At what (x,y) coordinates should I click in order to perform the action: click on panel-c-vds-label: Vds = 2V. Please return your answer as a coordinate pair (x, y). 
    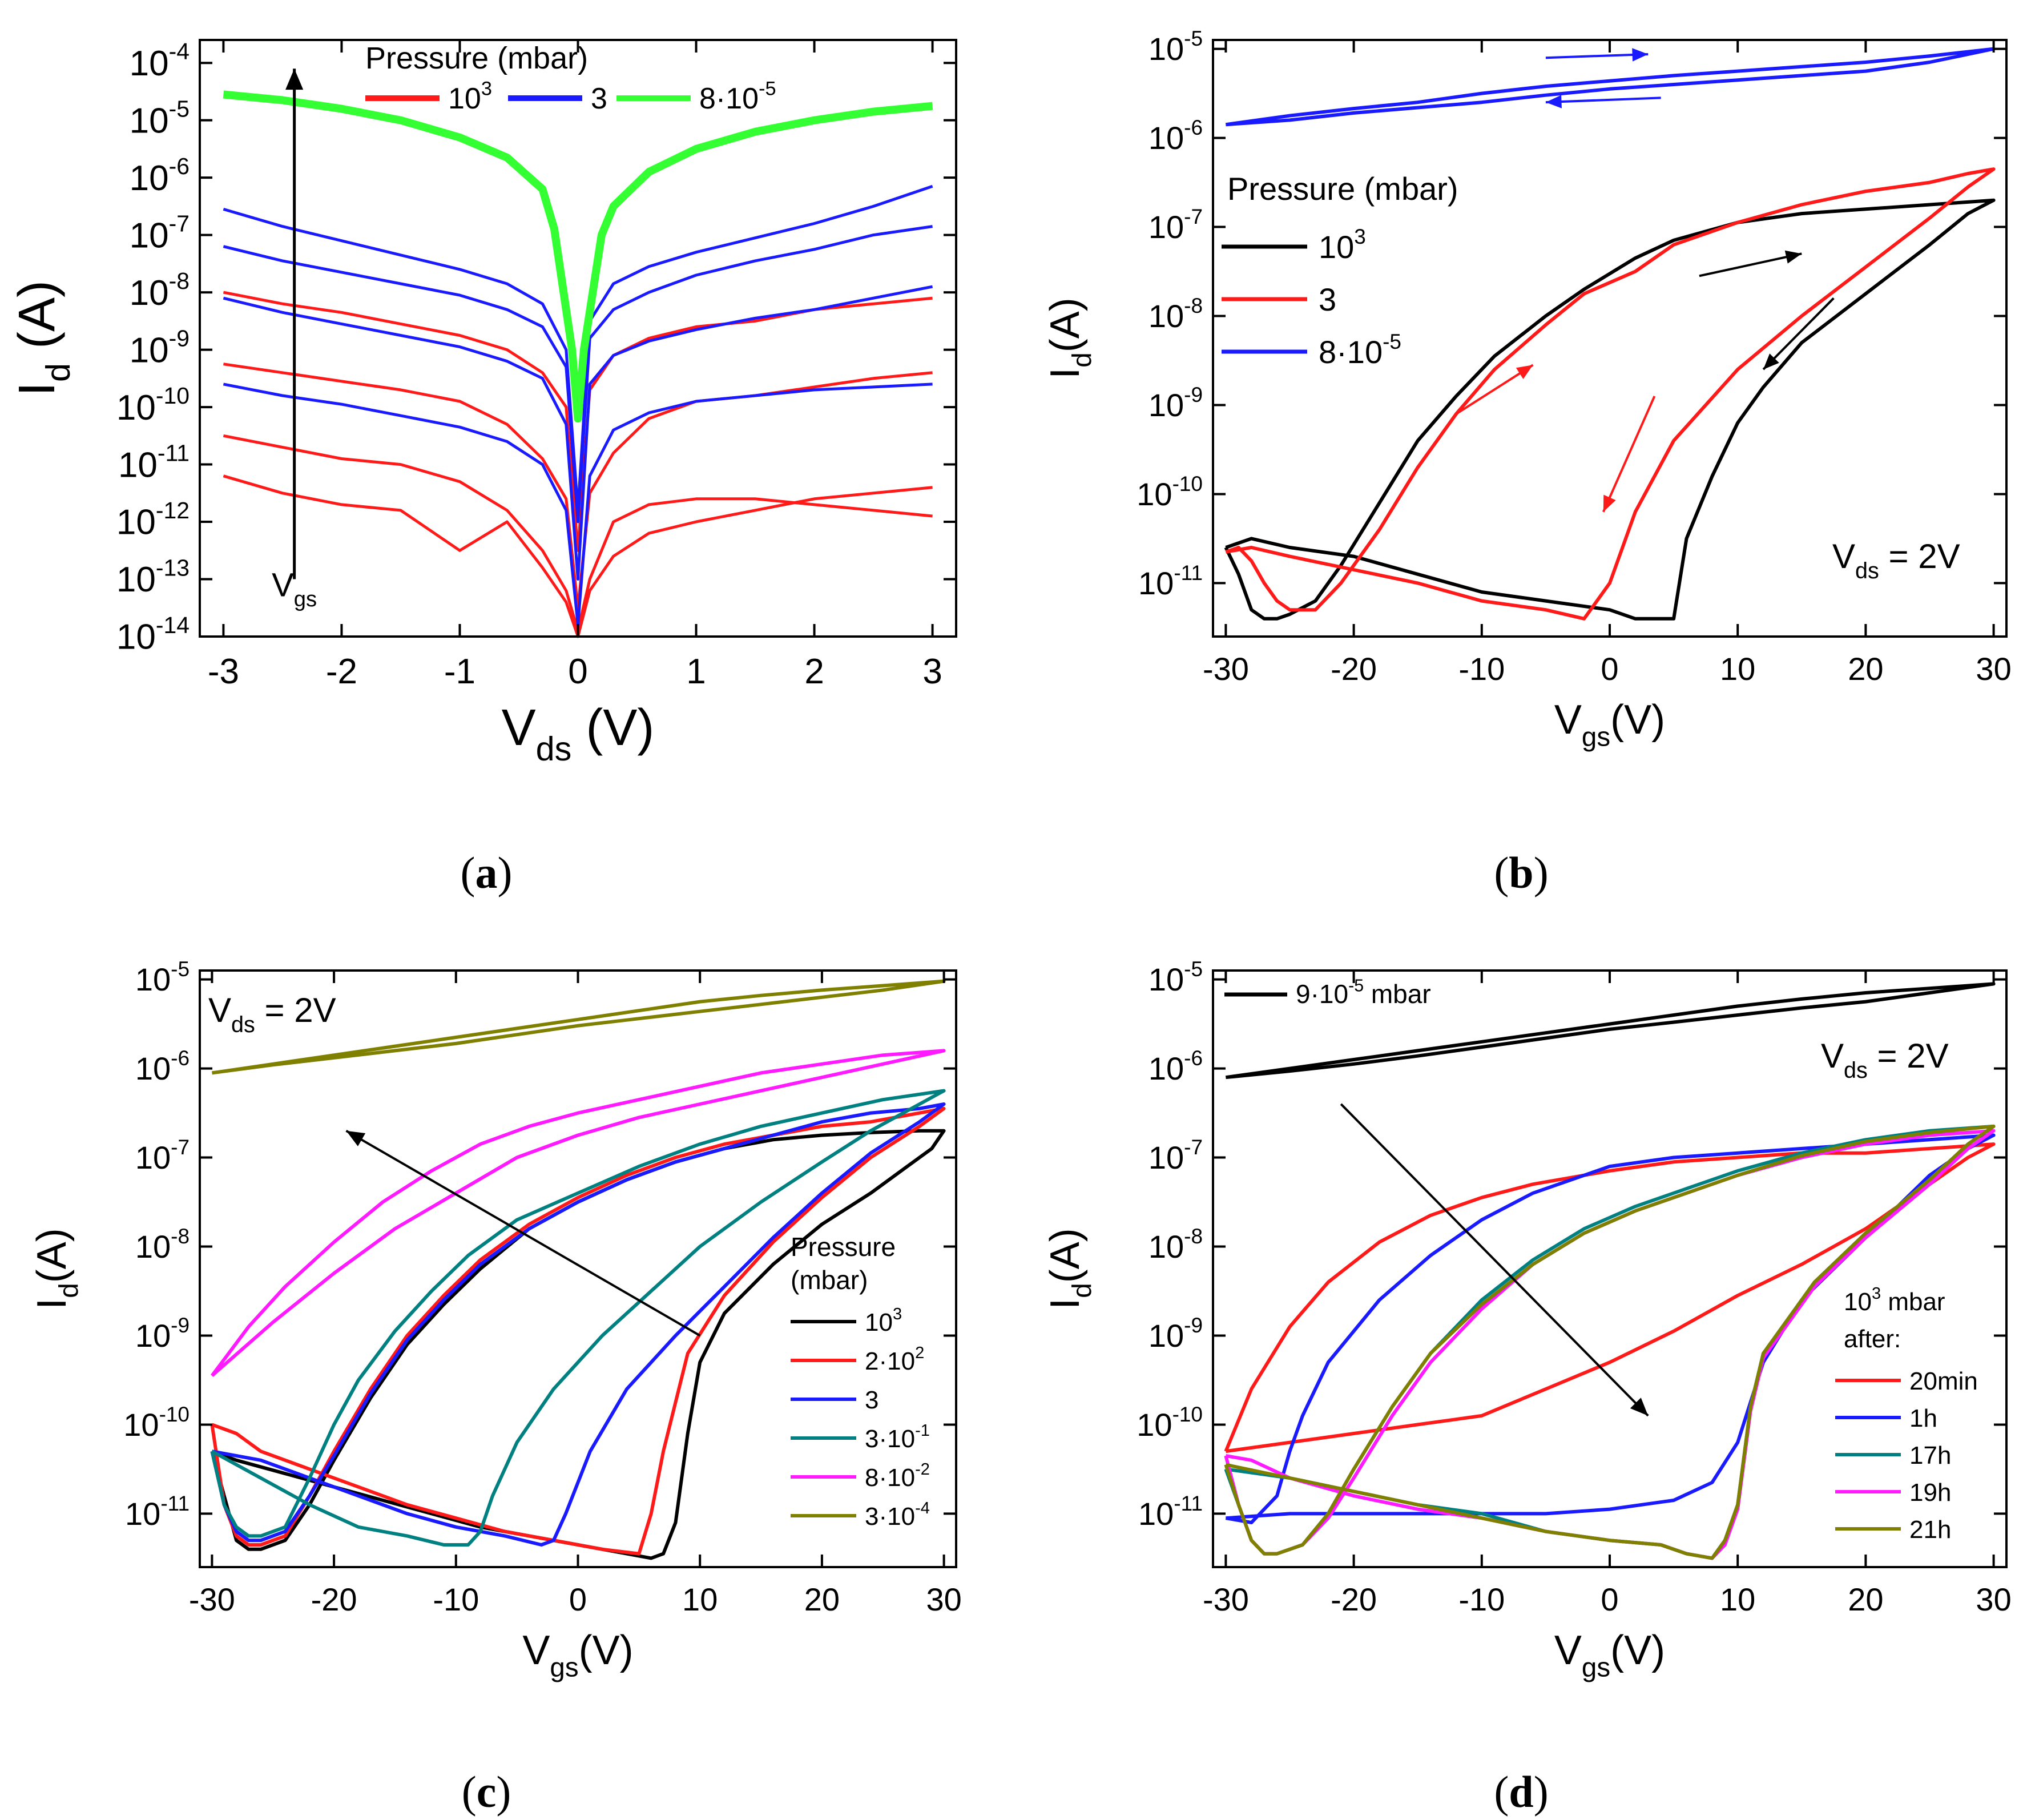
    Looking at the image, I should click on (272, 1014).